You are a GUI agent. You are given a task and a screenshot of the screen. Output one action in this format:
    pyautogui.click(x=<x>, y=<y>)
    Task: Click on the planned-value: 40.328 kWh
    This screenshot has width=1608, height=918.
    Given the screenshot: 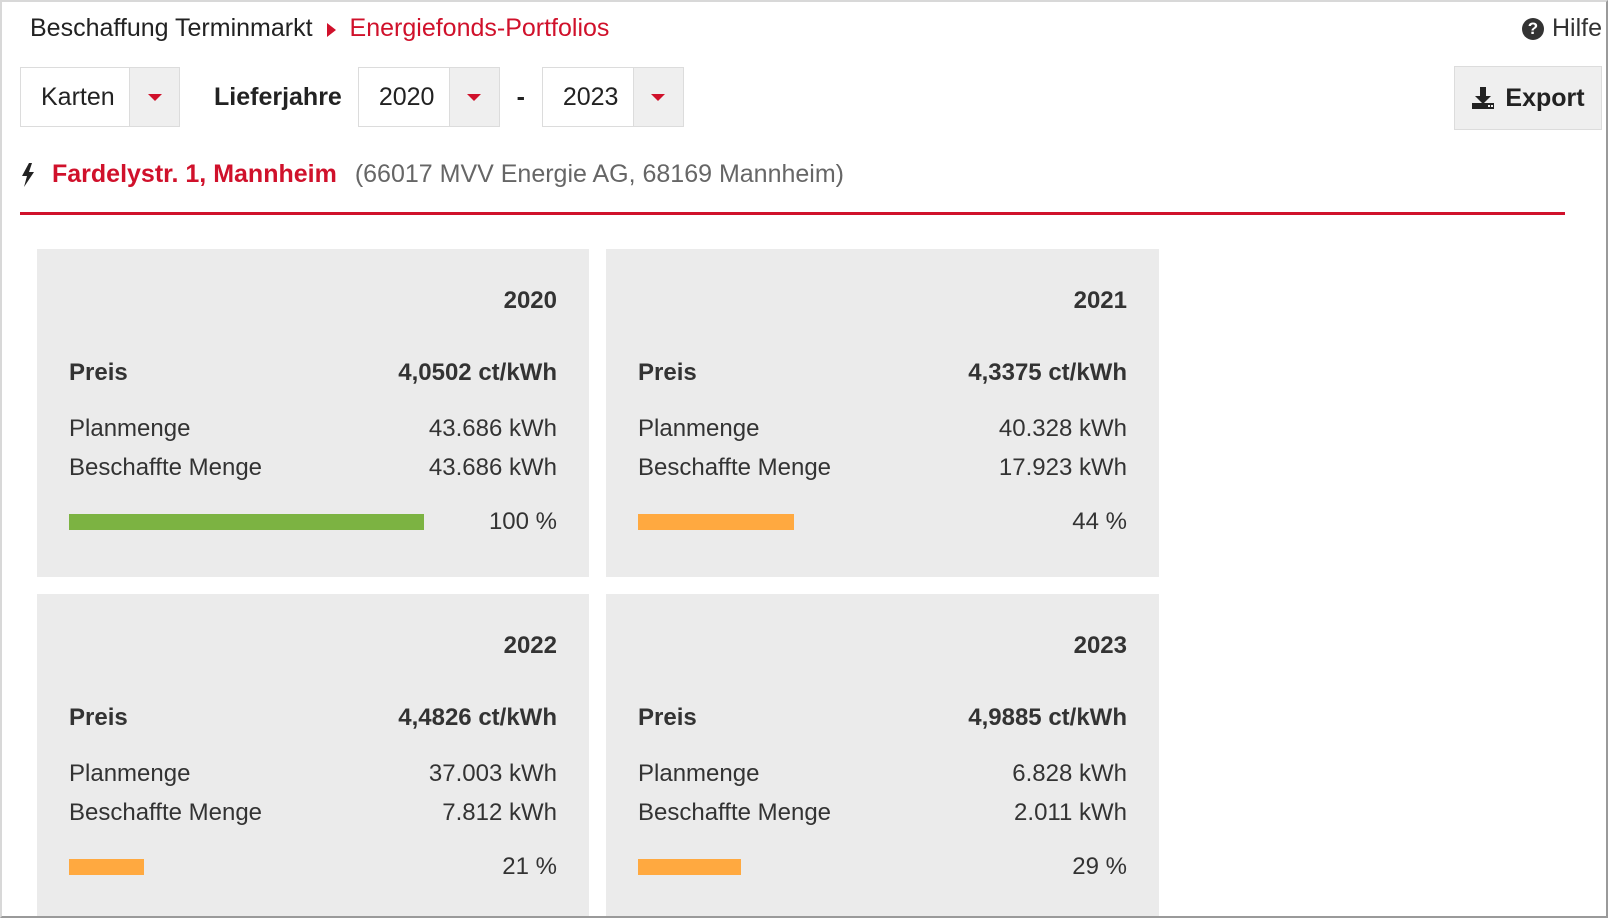 What is the action you would take?
    pyautogui.click(x=1062, y=428)
    